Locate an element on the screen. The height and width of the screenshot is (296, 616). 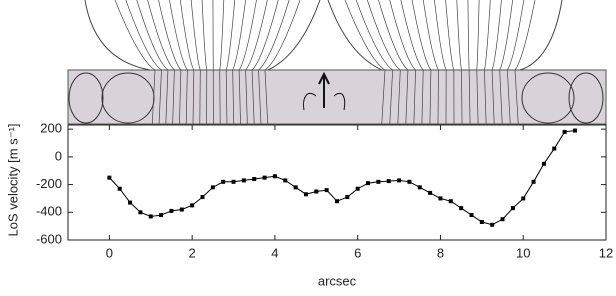
x-axis-label: arcsec is located at coordinates (337, 280).